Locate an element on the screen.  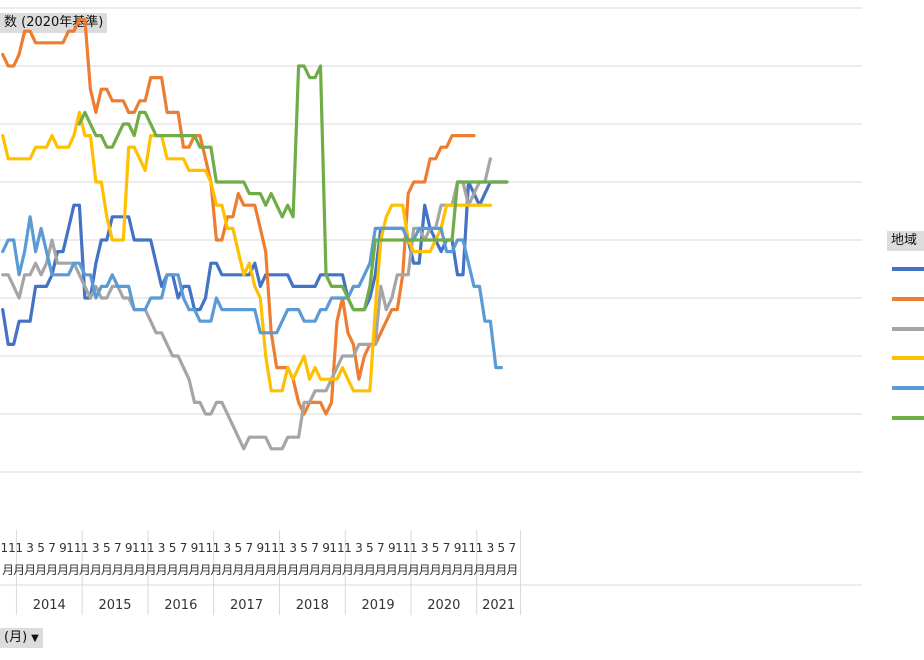
axis-field-button: (月) ▼ is located at coordinates (21, 638).